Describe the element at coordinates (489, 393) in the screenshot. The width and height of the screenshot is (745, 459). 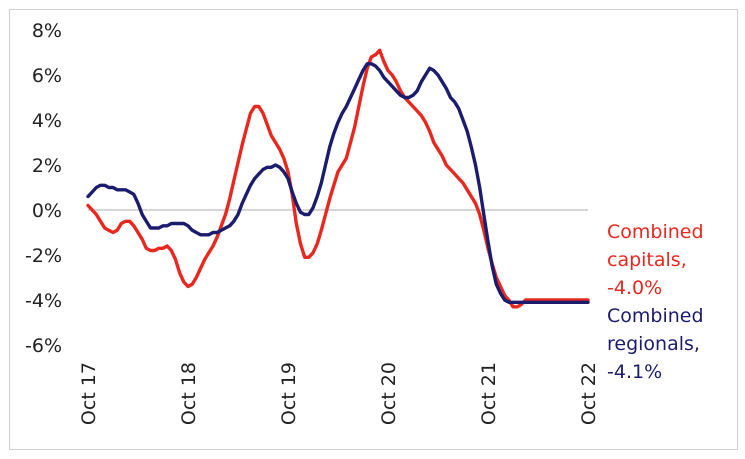
I see `x-tick-label: Oct 21` at that location.